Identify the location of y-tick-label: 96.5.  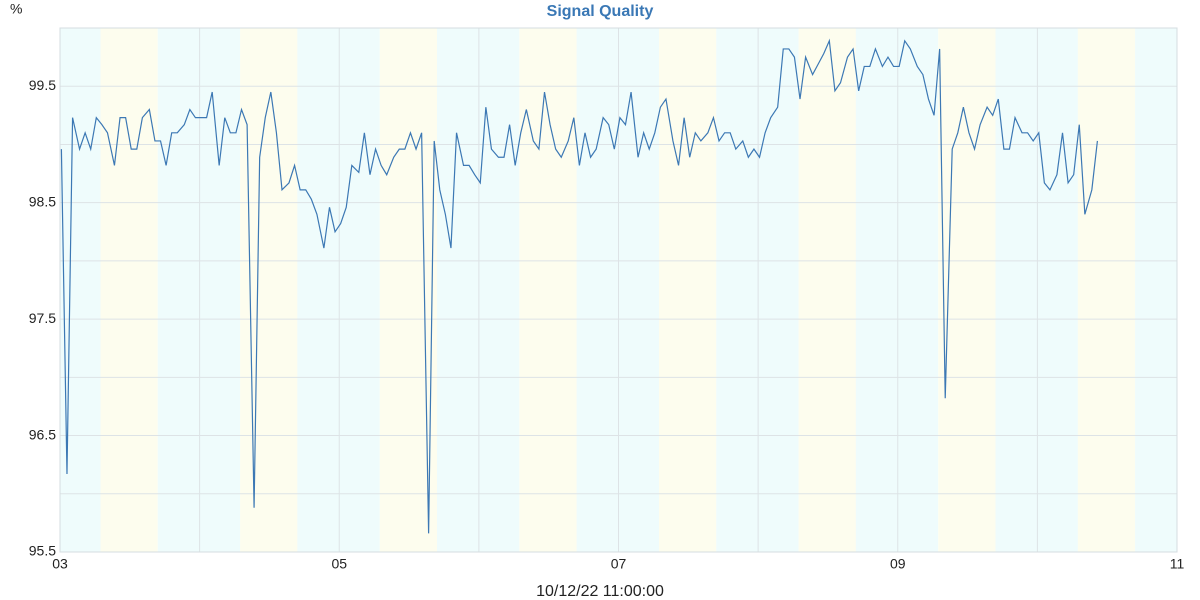
(42, 434).